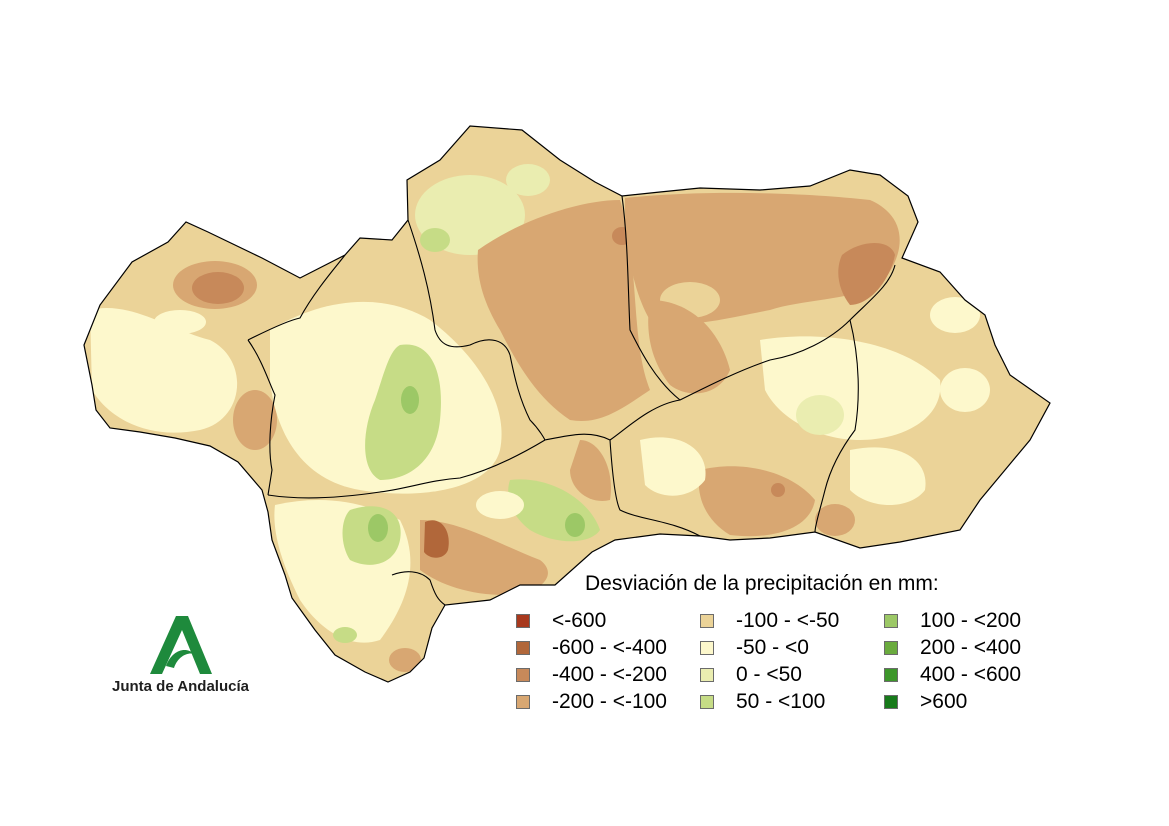  I want to click on zone-malaga-green-core, so click(575, 525).